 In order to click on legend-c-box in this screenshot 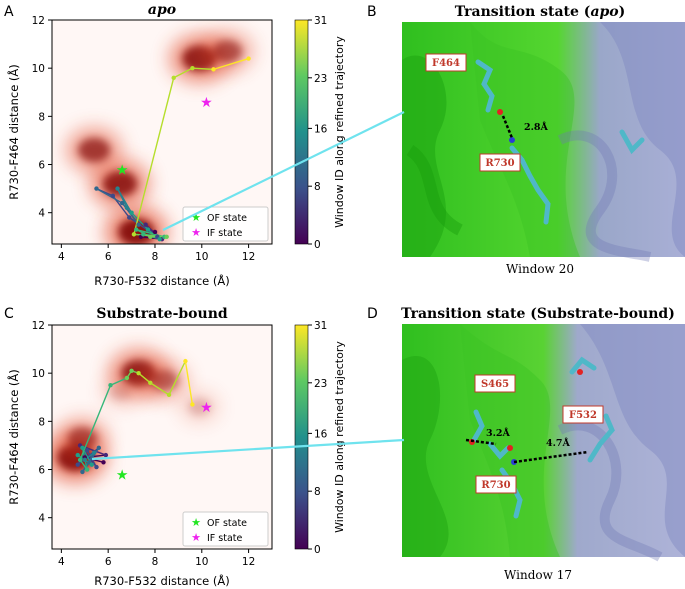, I will do `click(225, 529)`.